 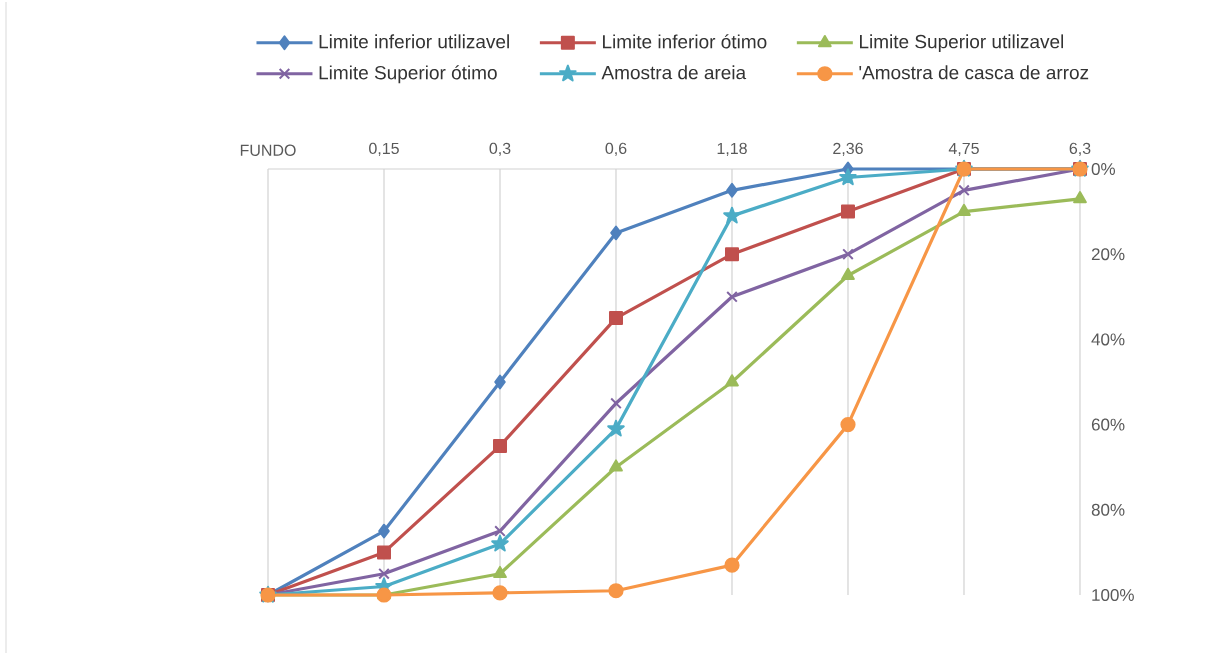 What do you see at coordinates (1080, 149) in the screenshot?
I see `x-tick-label: 6,3` at bounding box center [1080, 149].